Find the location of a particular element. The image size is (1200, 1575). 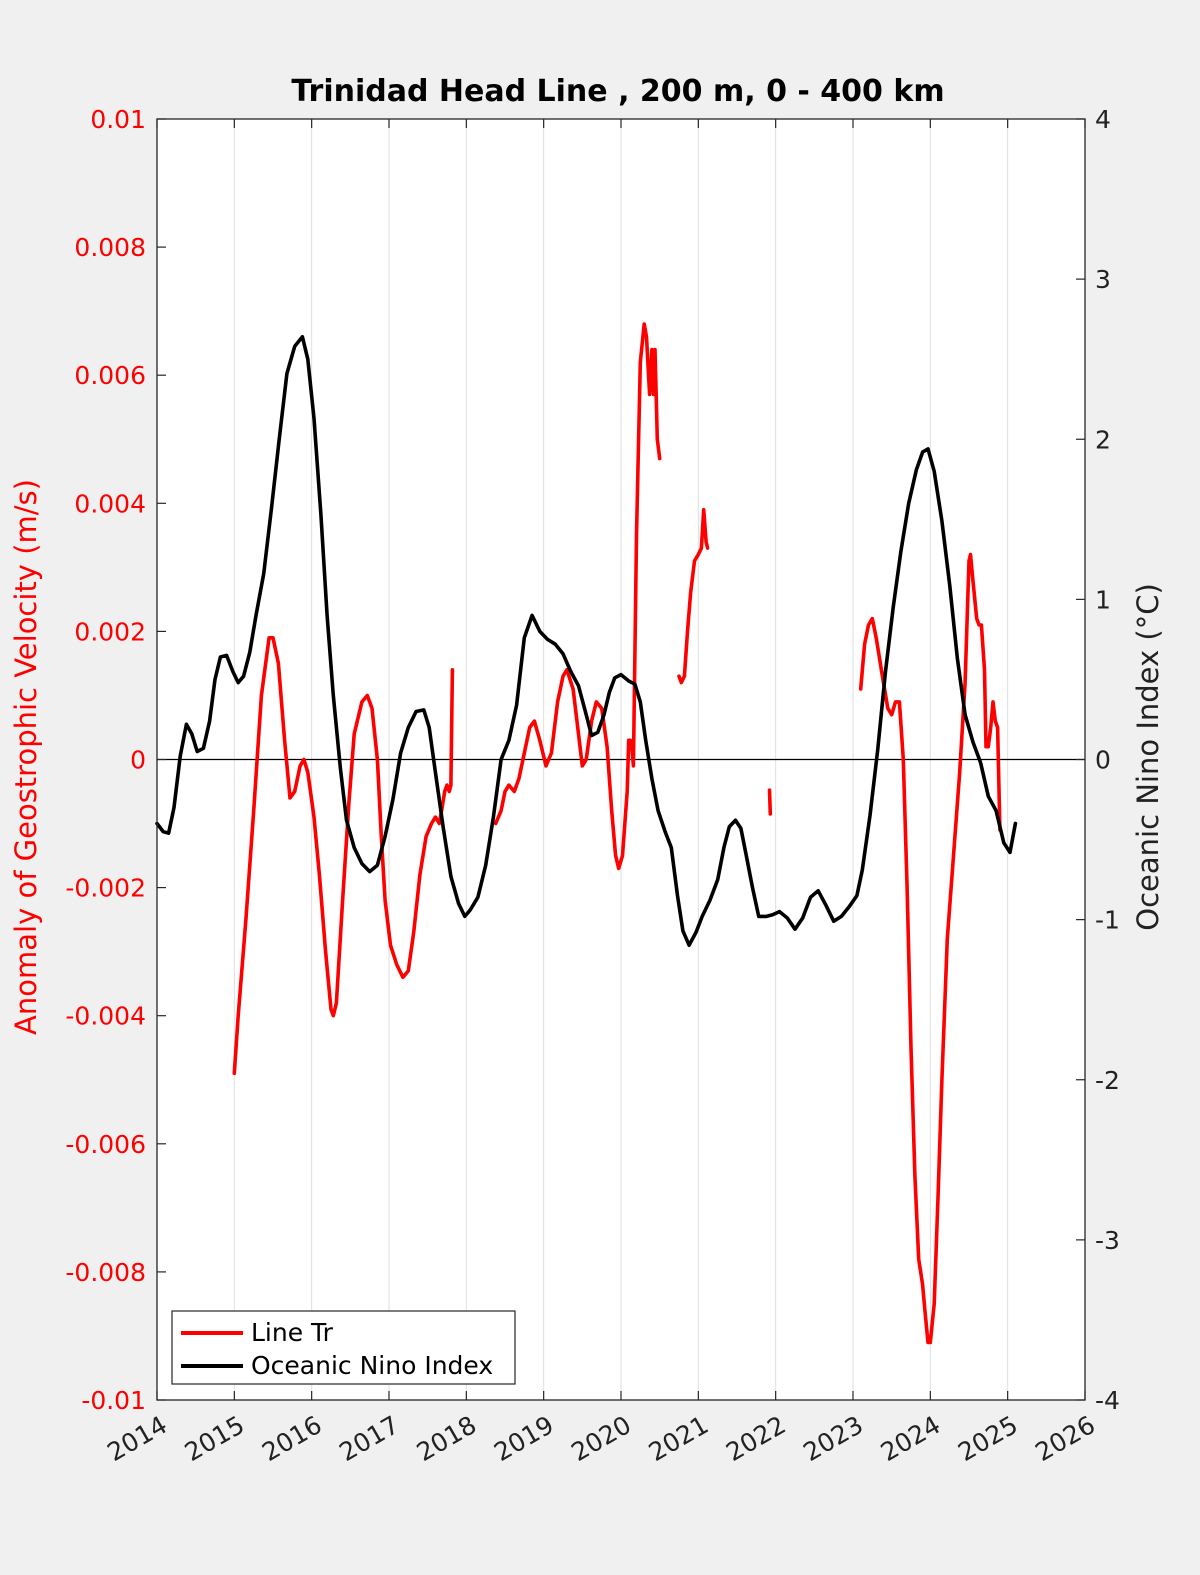

x-tick-label: 2021 is located at coordinates (679, 1438).